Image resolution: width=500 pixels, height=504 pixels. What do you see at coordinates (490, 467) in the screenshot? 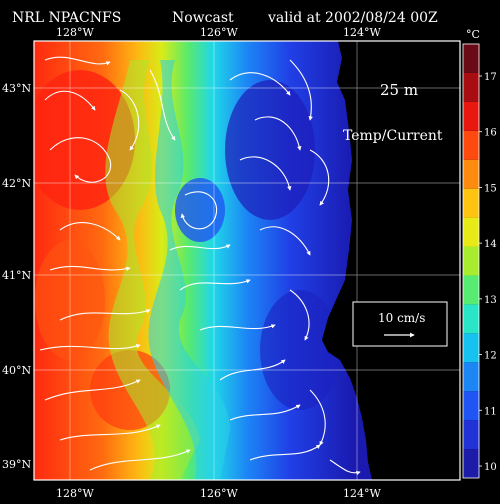
I see `colorbar-tick-label: 10` at bounding box center [490, 467].